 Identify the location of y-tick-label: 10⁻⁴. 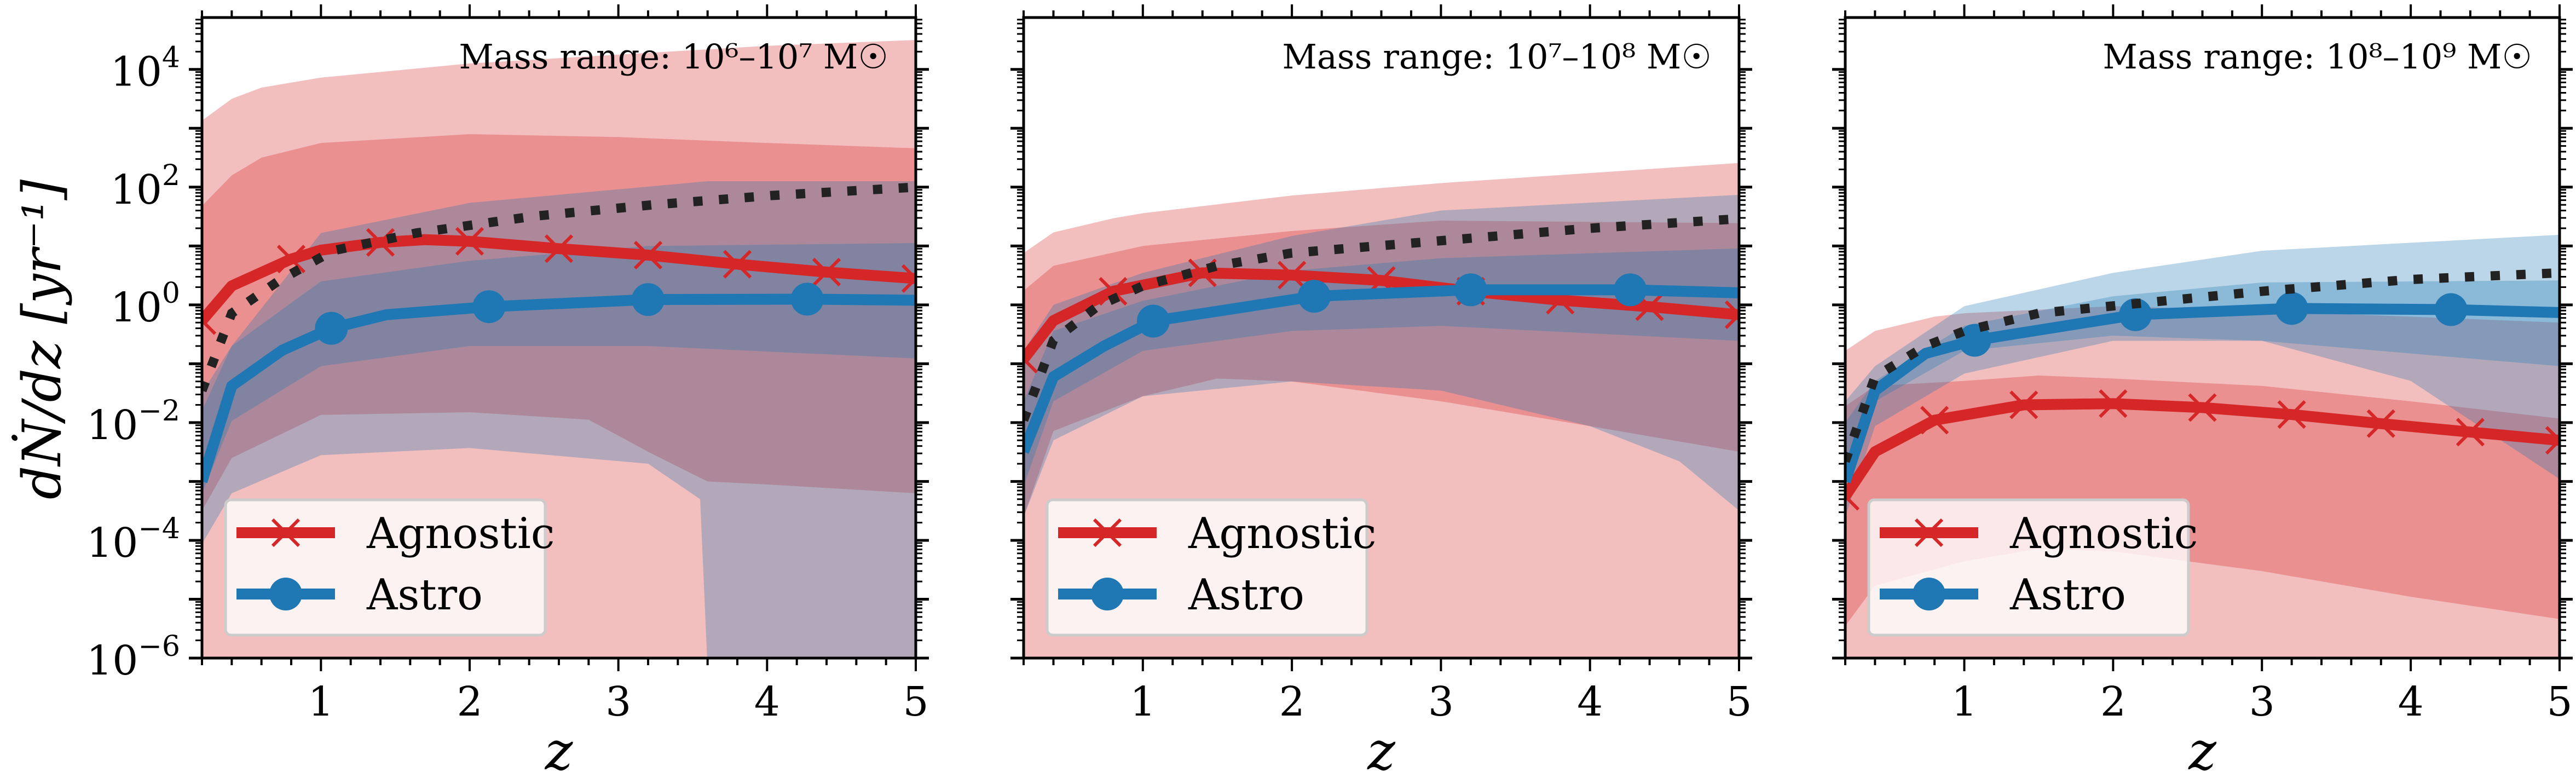
(133, 539).